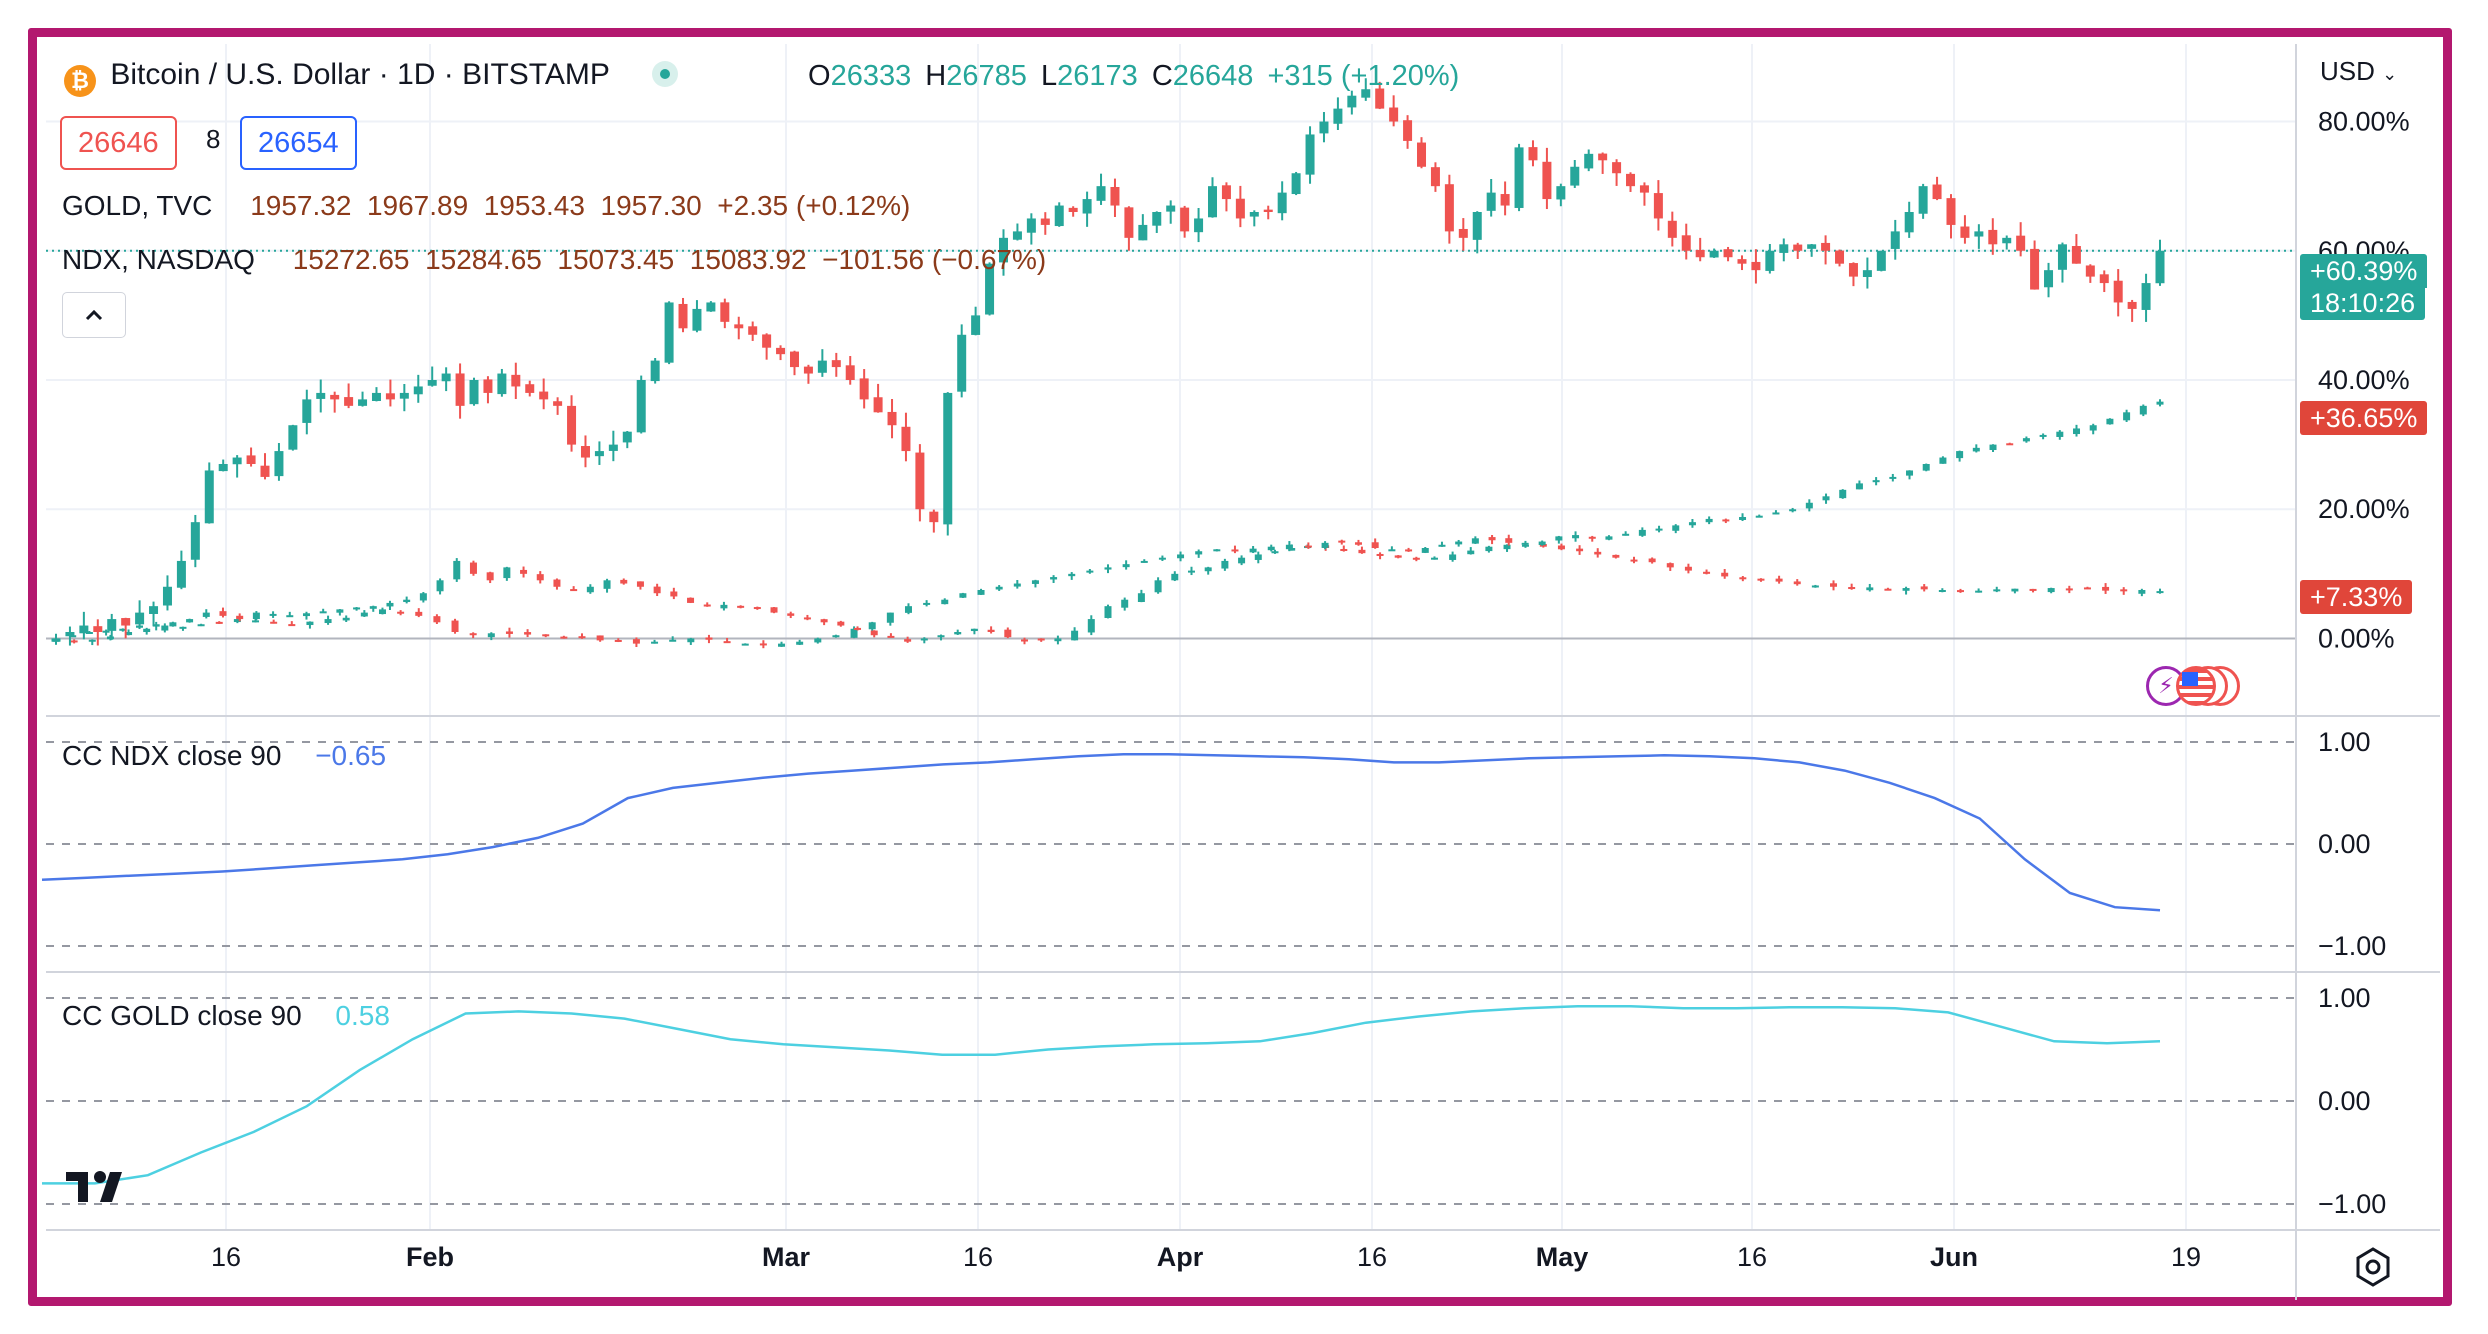  What do you see at coordinates (2196, 686) in the screenshot?
I see `us-flag-icon` at bounding box center [2196, 686].